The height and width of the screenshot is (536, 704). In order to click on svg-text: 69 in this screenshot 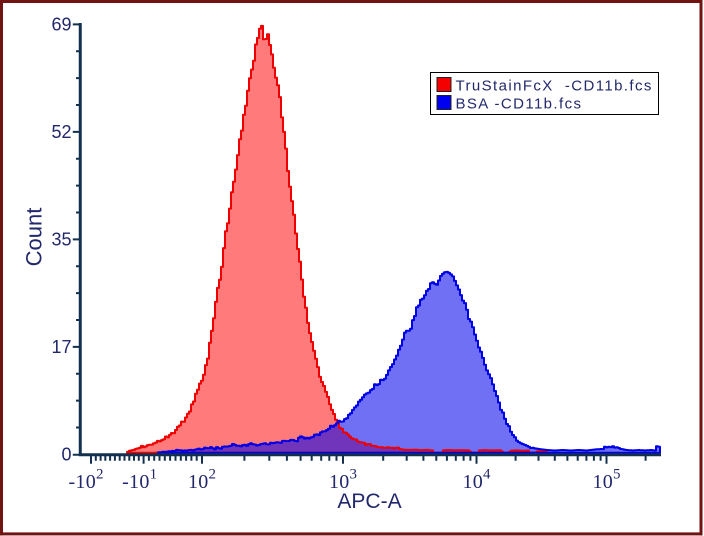, I will do `click(61, 25)`.